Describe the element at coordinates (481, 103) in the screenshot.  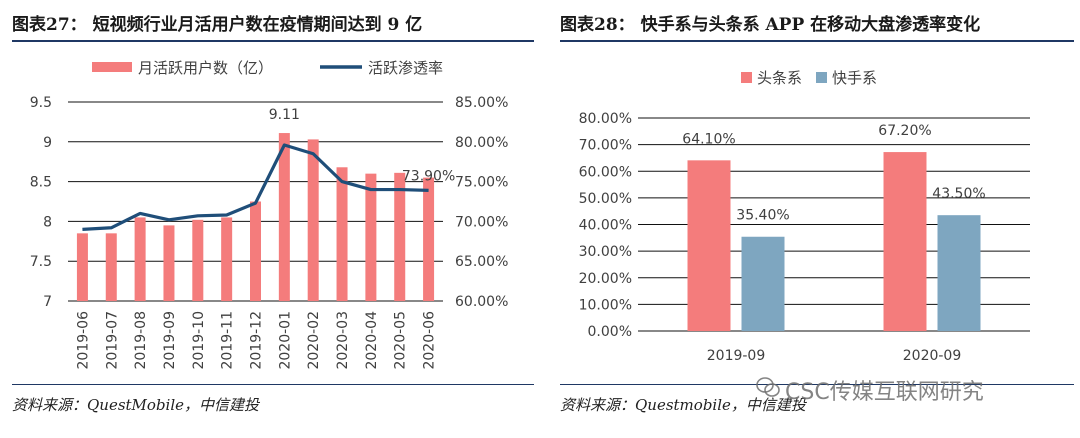
I see `y-right-tick-label: 85.00%` at that location.